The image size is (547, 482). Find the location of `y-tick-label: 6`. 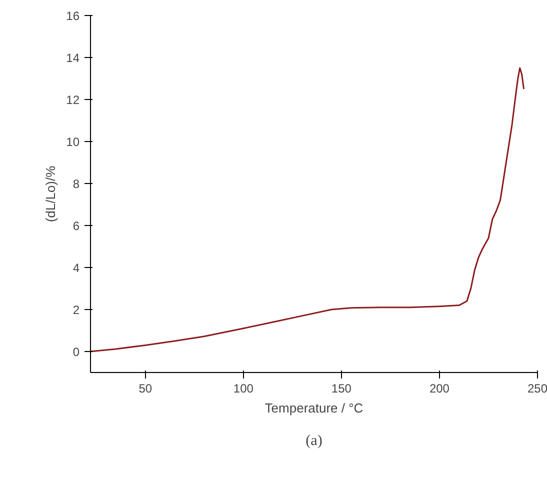

y-tick-label: 6 is located at coordinates (76, 226).